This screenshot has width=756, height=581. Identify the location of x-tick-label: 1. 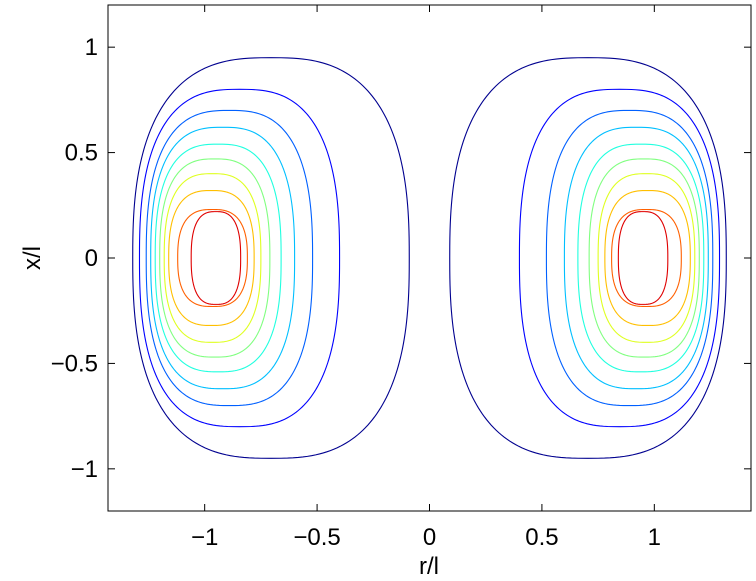
(654, 537).